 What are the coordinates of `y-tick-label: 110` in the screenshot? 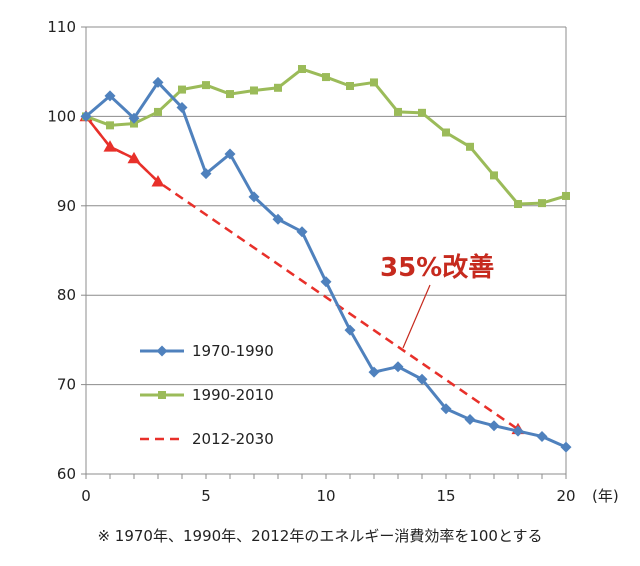 It's located at (61, 27).